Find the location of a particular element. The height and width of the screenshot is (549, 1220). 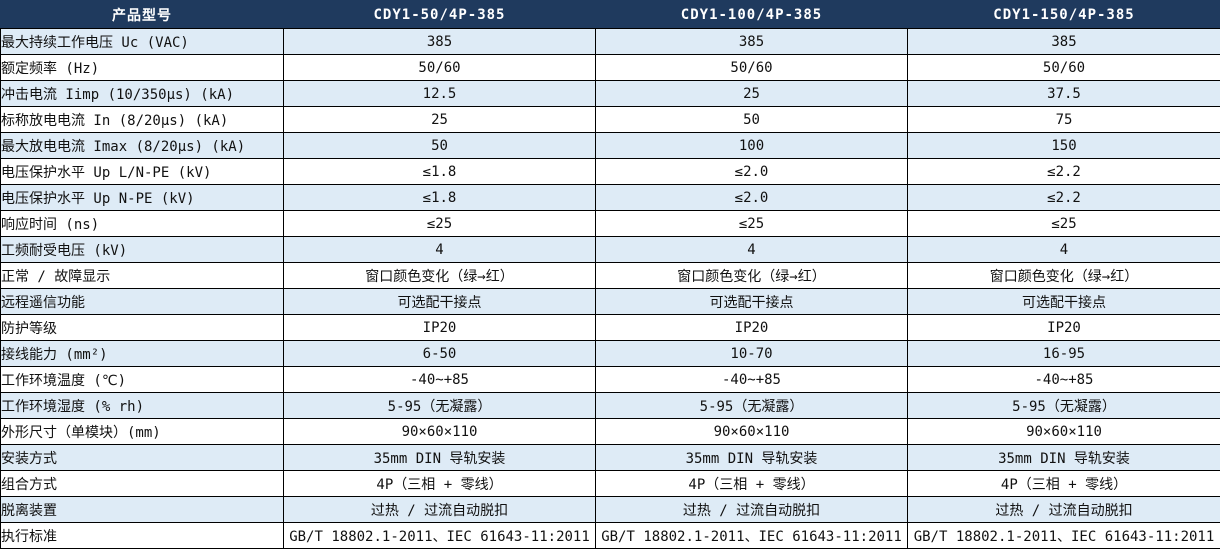

spec-label-cell: 安装方式 is located at coordinates (142, 457).